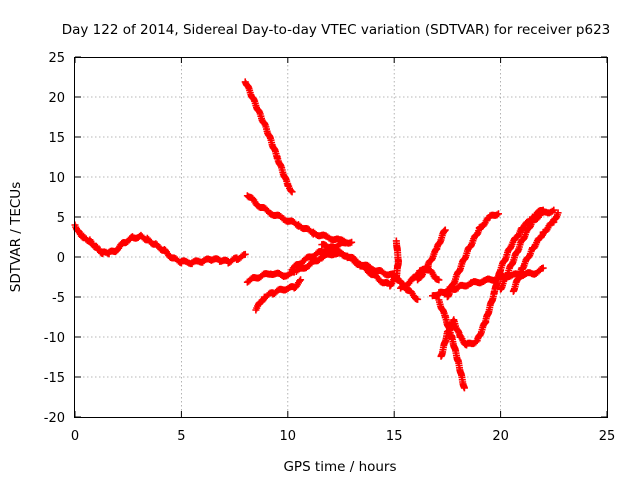 This screenshot has width=640, height=480. Describe the element at coordinates (339, 467) in the screenshot. I see `x-axis-label: GPS time / hours` at that location.